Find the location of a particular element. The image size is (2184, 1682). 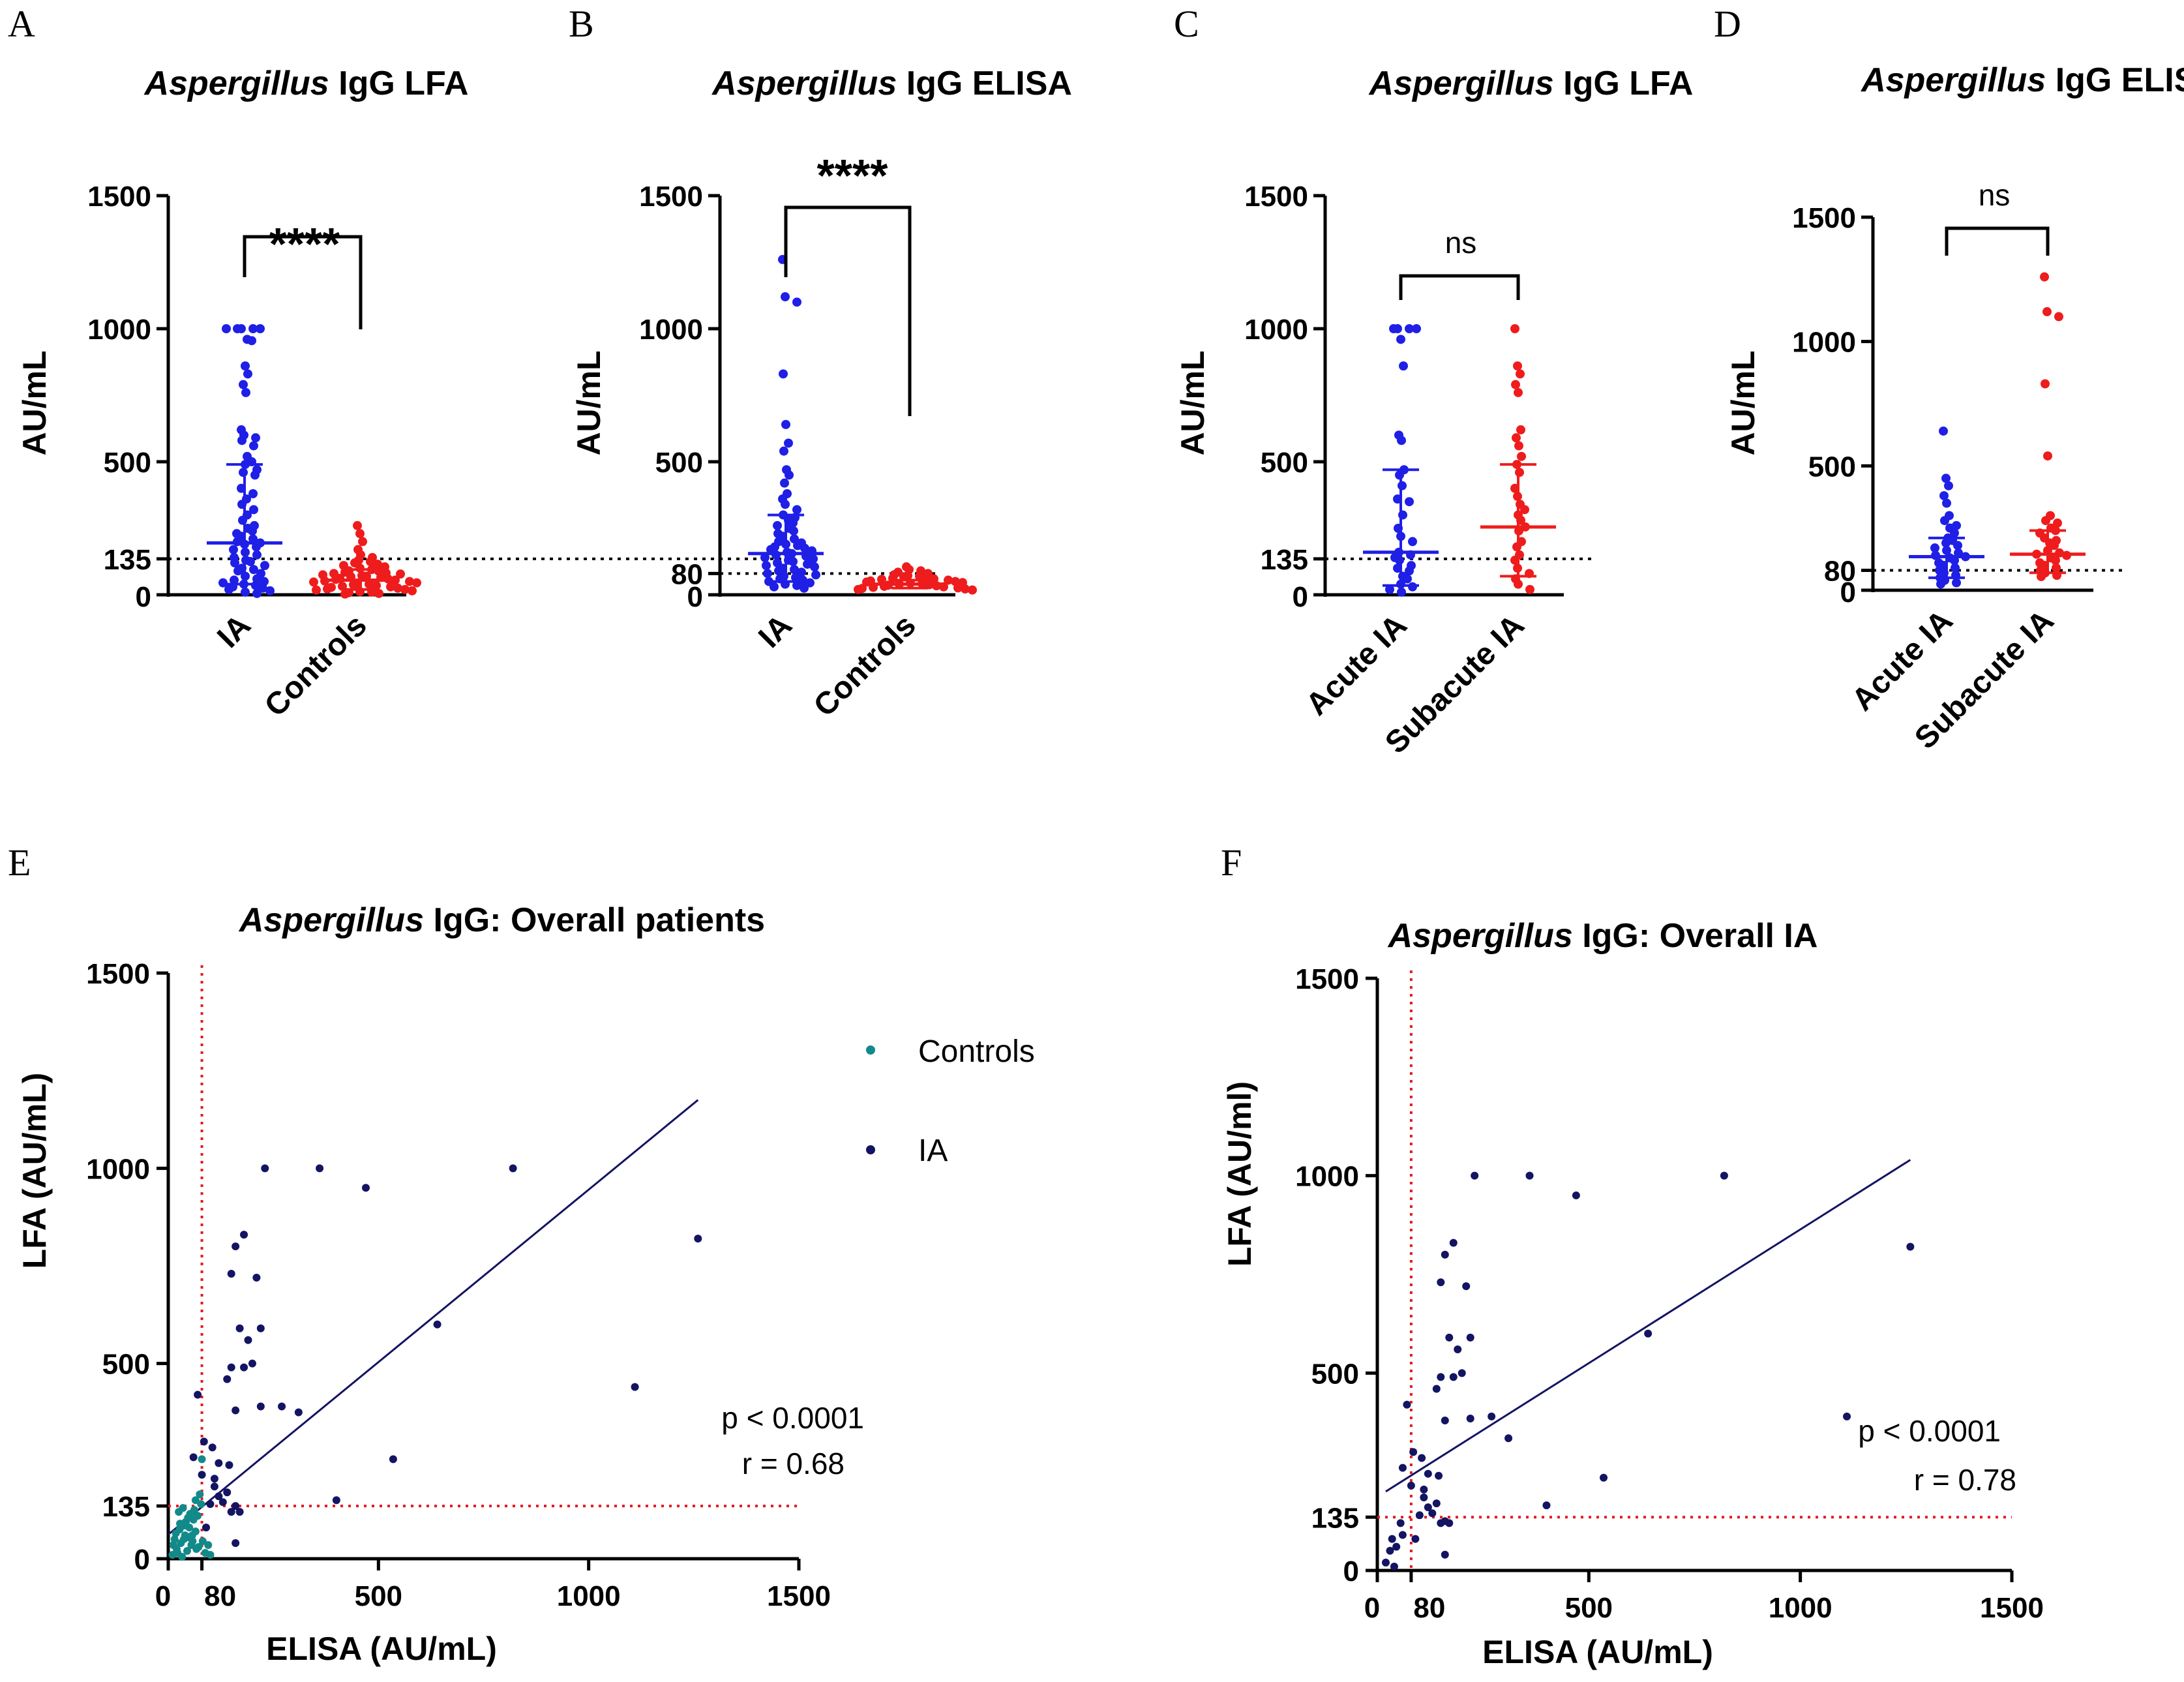

panel-b-y-tick-label: 1000 is located at coordinates (671, 330).